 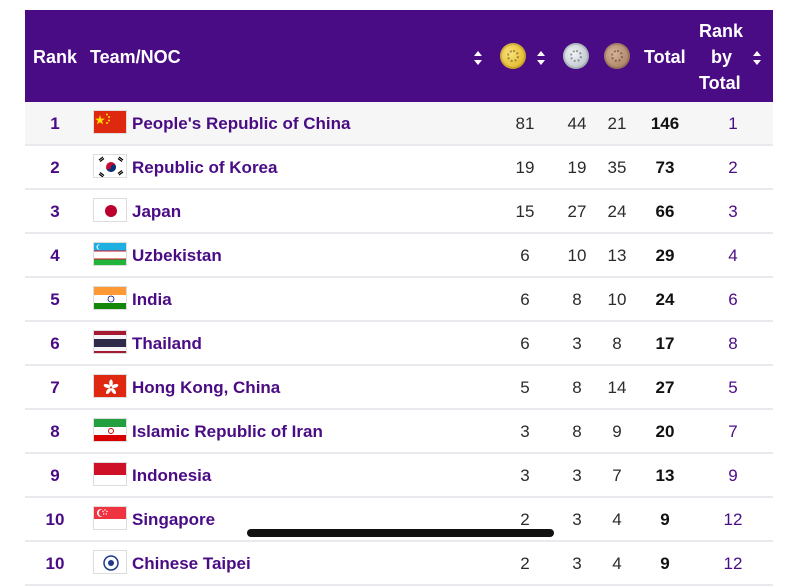 I want to click on team-link: Hong Kong, China, so click(x=206, y=387).